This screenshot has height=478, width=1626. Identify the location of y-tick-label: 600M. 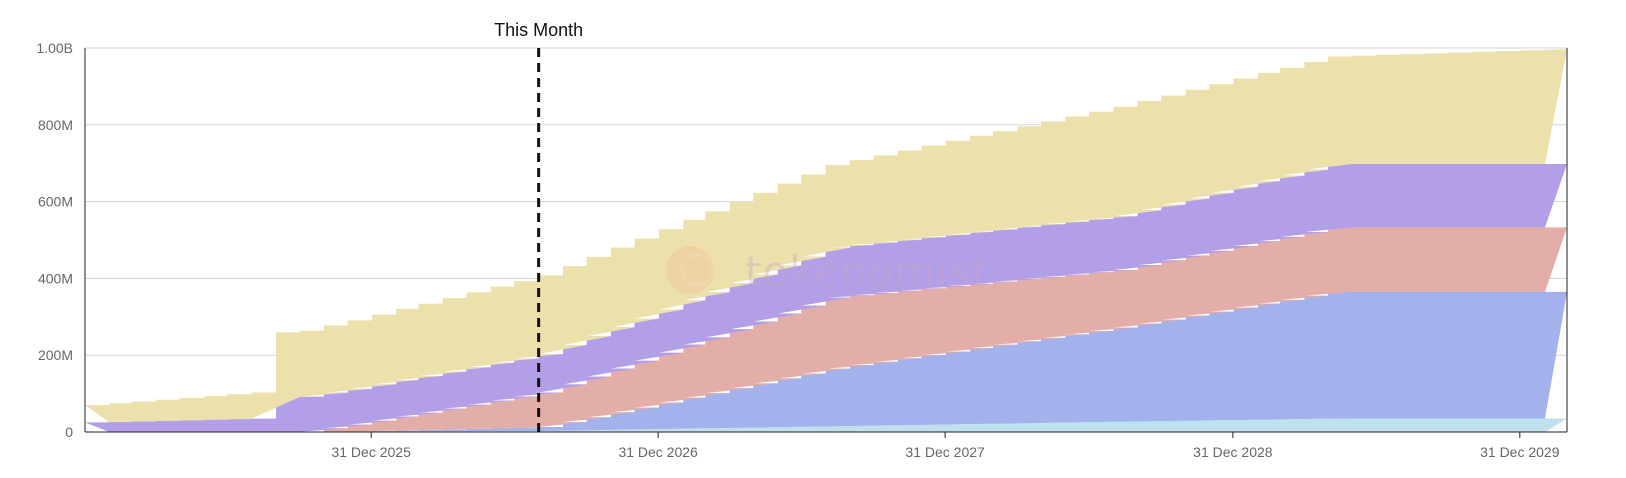
(55, 202).